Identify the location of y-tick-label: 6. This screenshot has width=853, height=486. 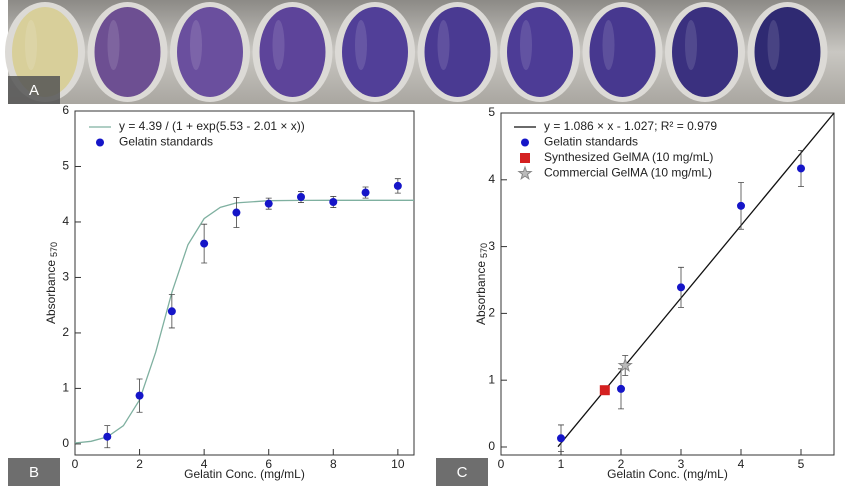
(65, 110).